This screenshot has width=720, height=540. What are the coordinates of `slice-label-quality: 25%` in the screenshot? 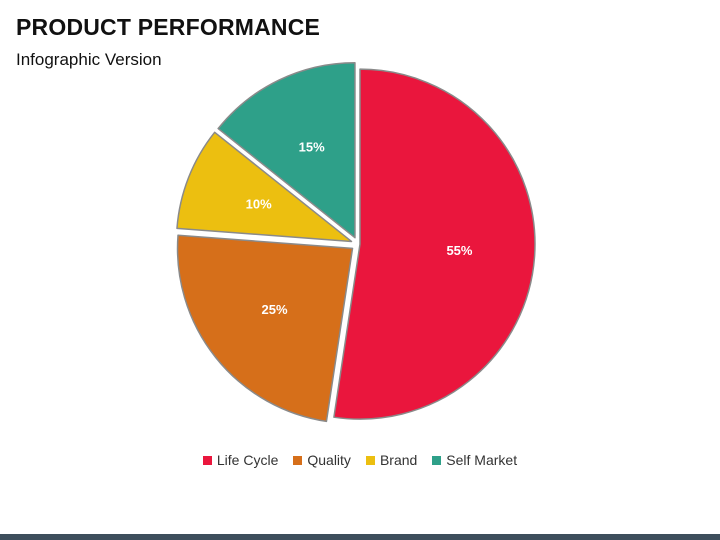 It's located at (275, 309).